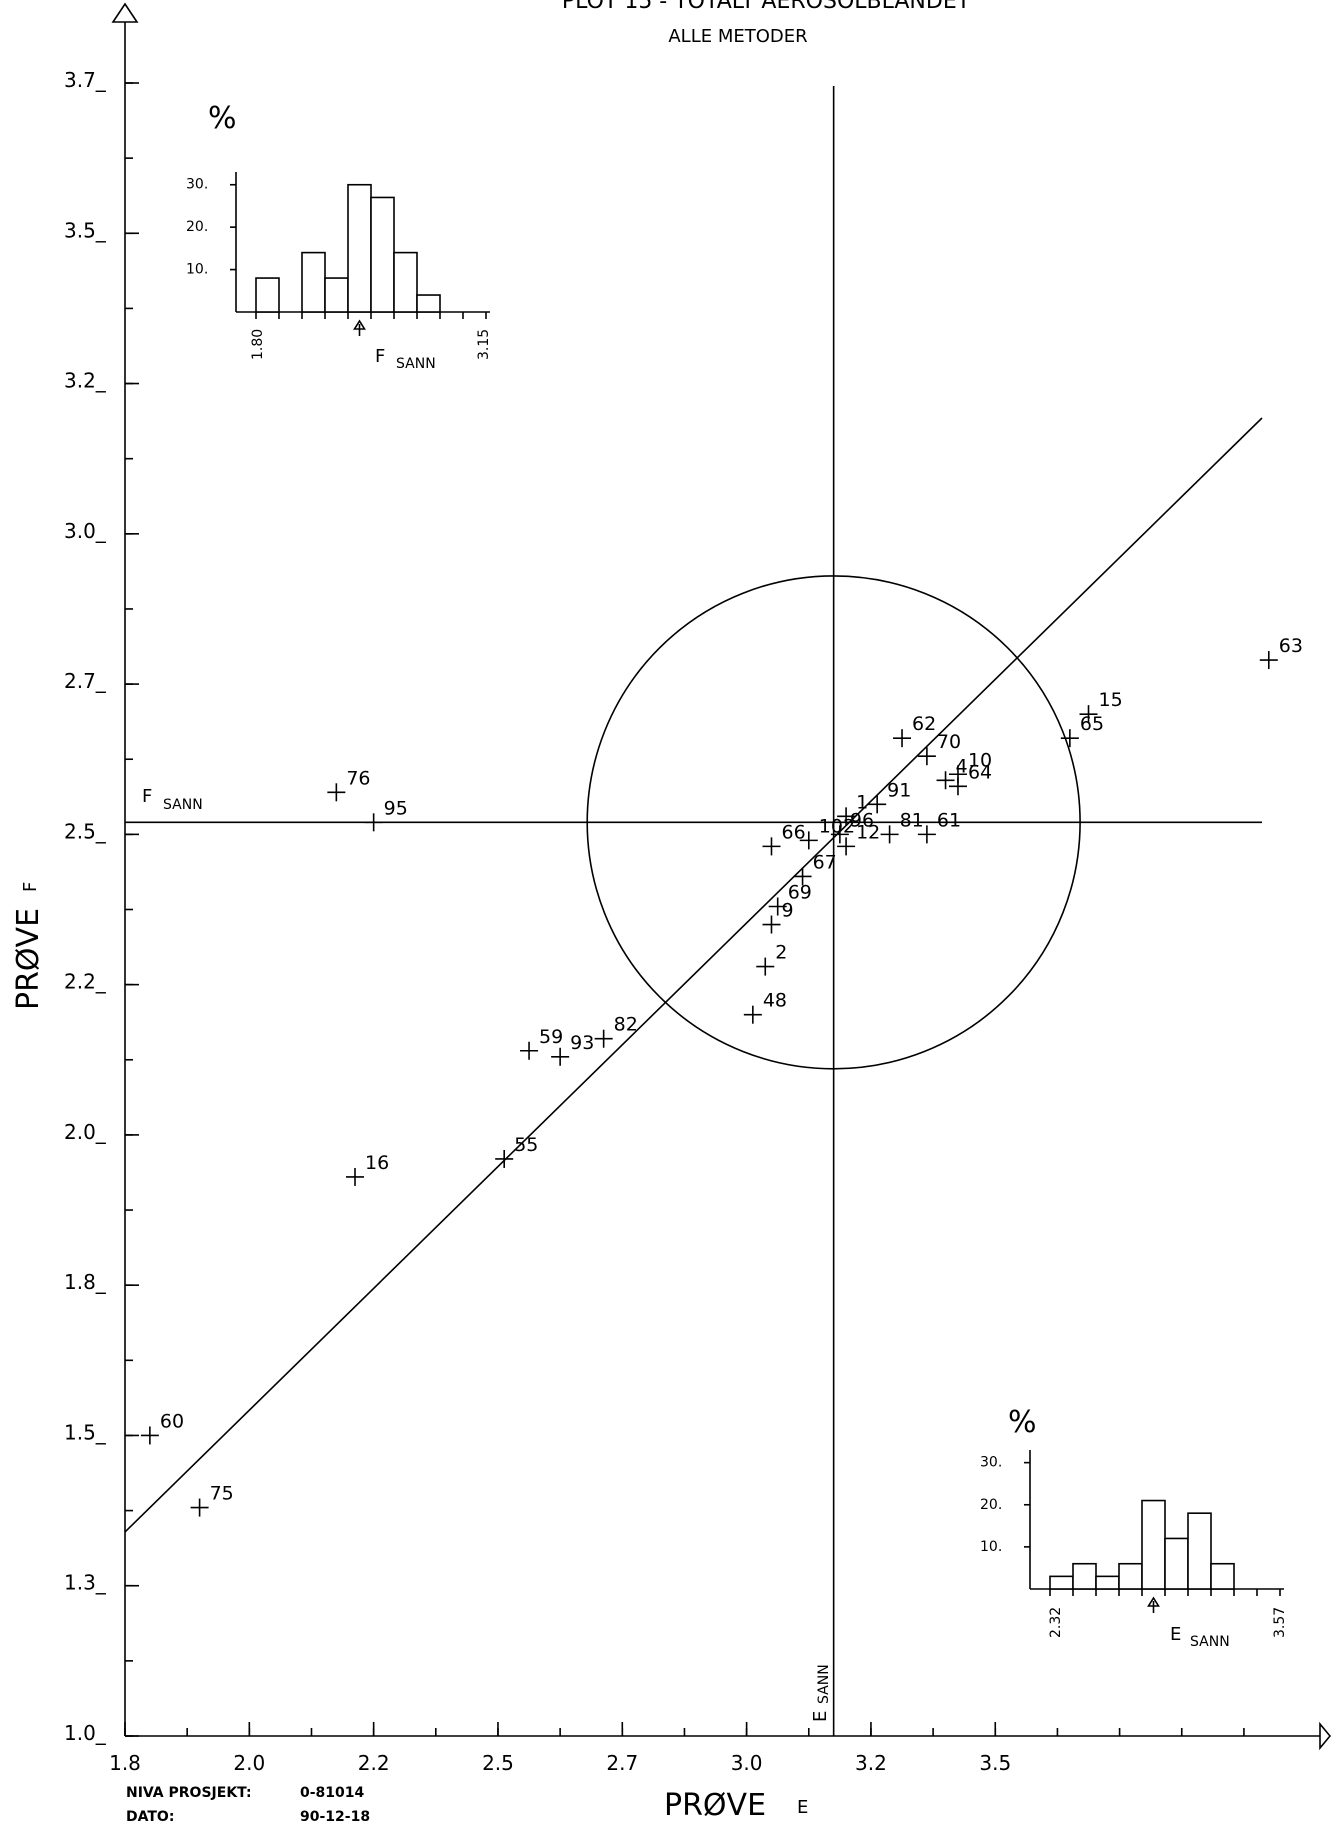 The width and height of the screenshot is (1331, 1833). I want to click on x-tick-label: 3.0, so click(747, 1763).